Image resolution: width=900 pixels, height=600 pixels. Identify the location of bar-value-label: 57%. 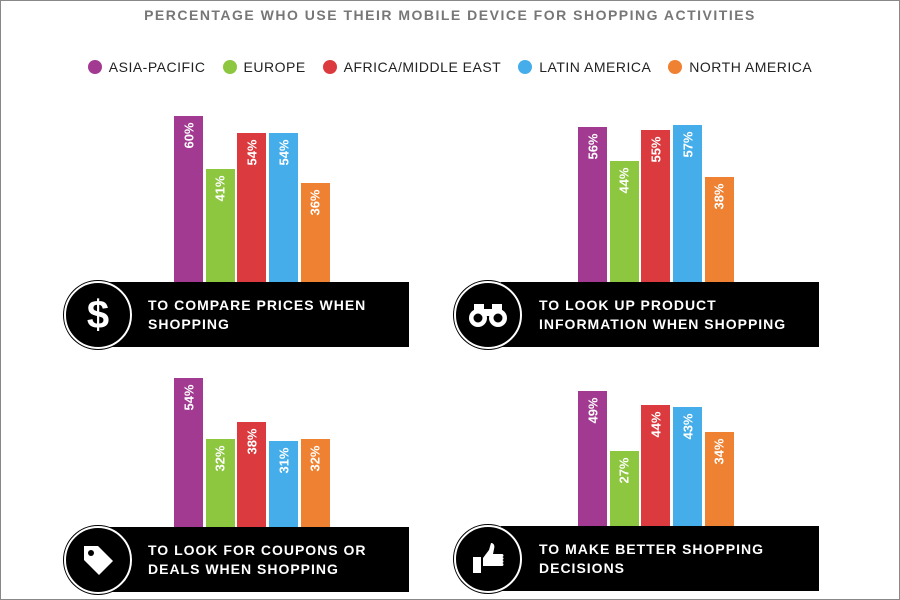
(688, 144).